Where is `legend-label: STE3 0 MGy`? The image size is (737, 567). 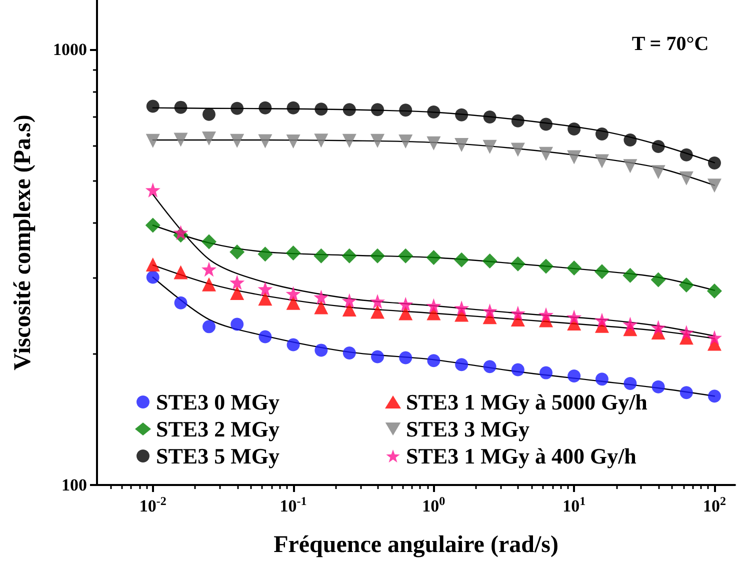 legend-label: STE3 0 MGy is located at coordinates (218, 402).